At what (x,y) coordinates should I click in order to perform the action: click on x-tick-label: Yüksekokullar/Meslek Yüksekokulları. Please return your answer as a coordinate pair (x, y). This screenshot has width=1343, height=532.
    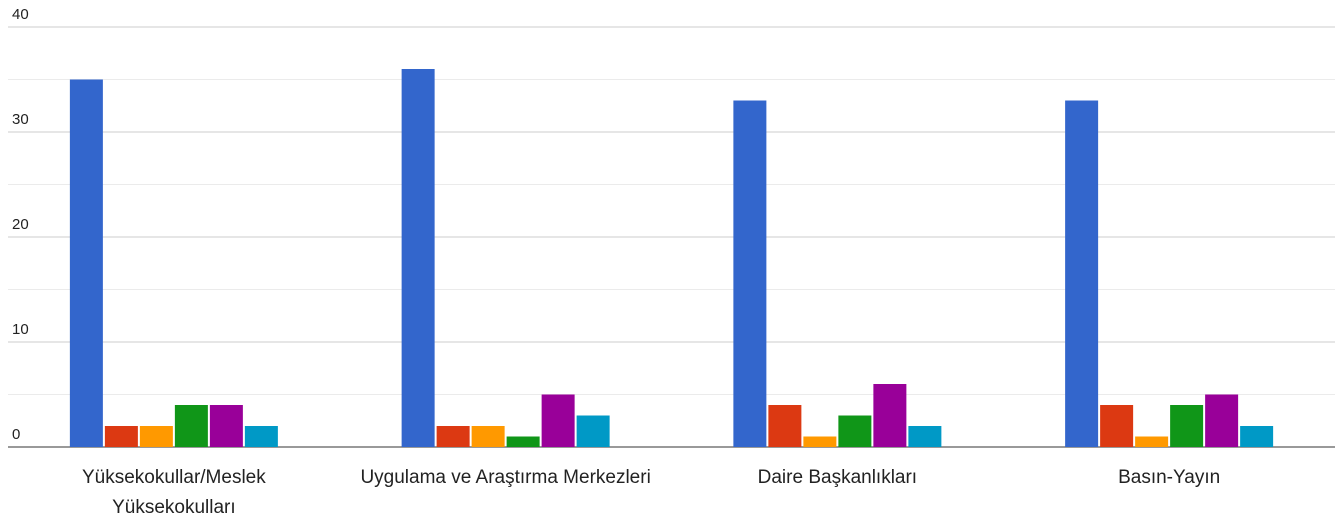
    Looking at the image, I should click on (174, 492).